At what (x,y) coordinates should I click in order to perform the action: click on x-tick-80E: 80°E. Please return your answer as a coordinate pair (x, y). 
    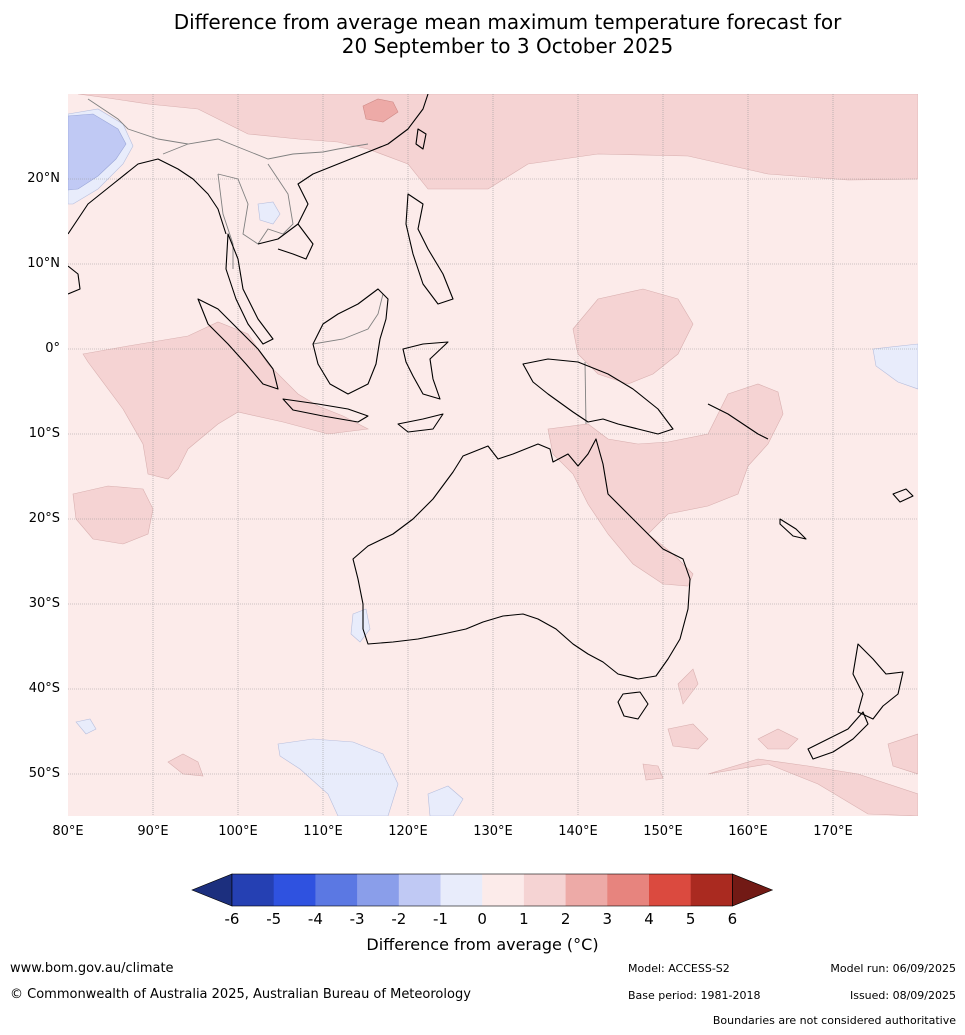
    Looking at the image, I should click on (68, 831).